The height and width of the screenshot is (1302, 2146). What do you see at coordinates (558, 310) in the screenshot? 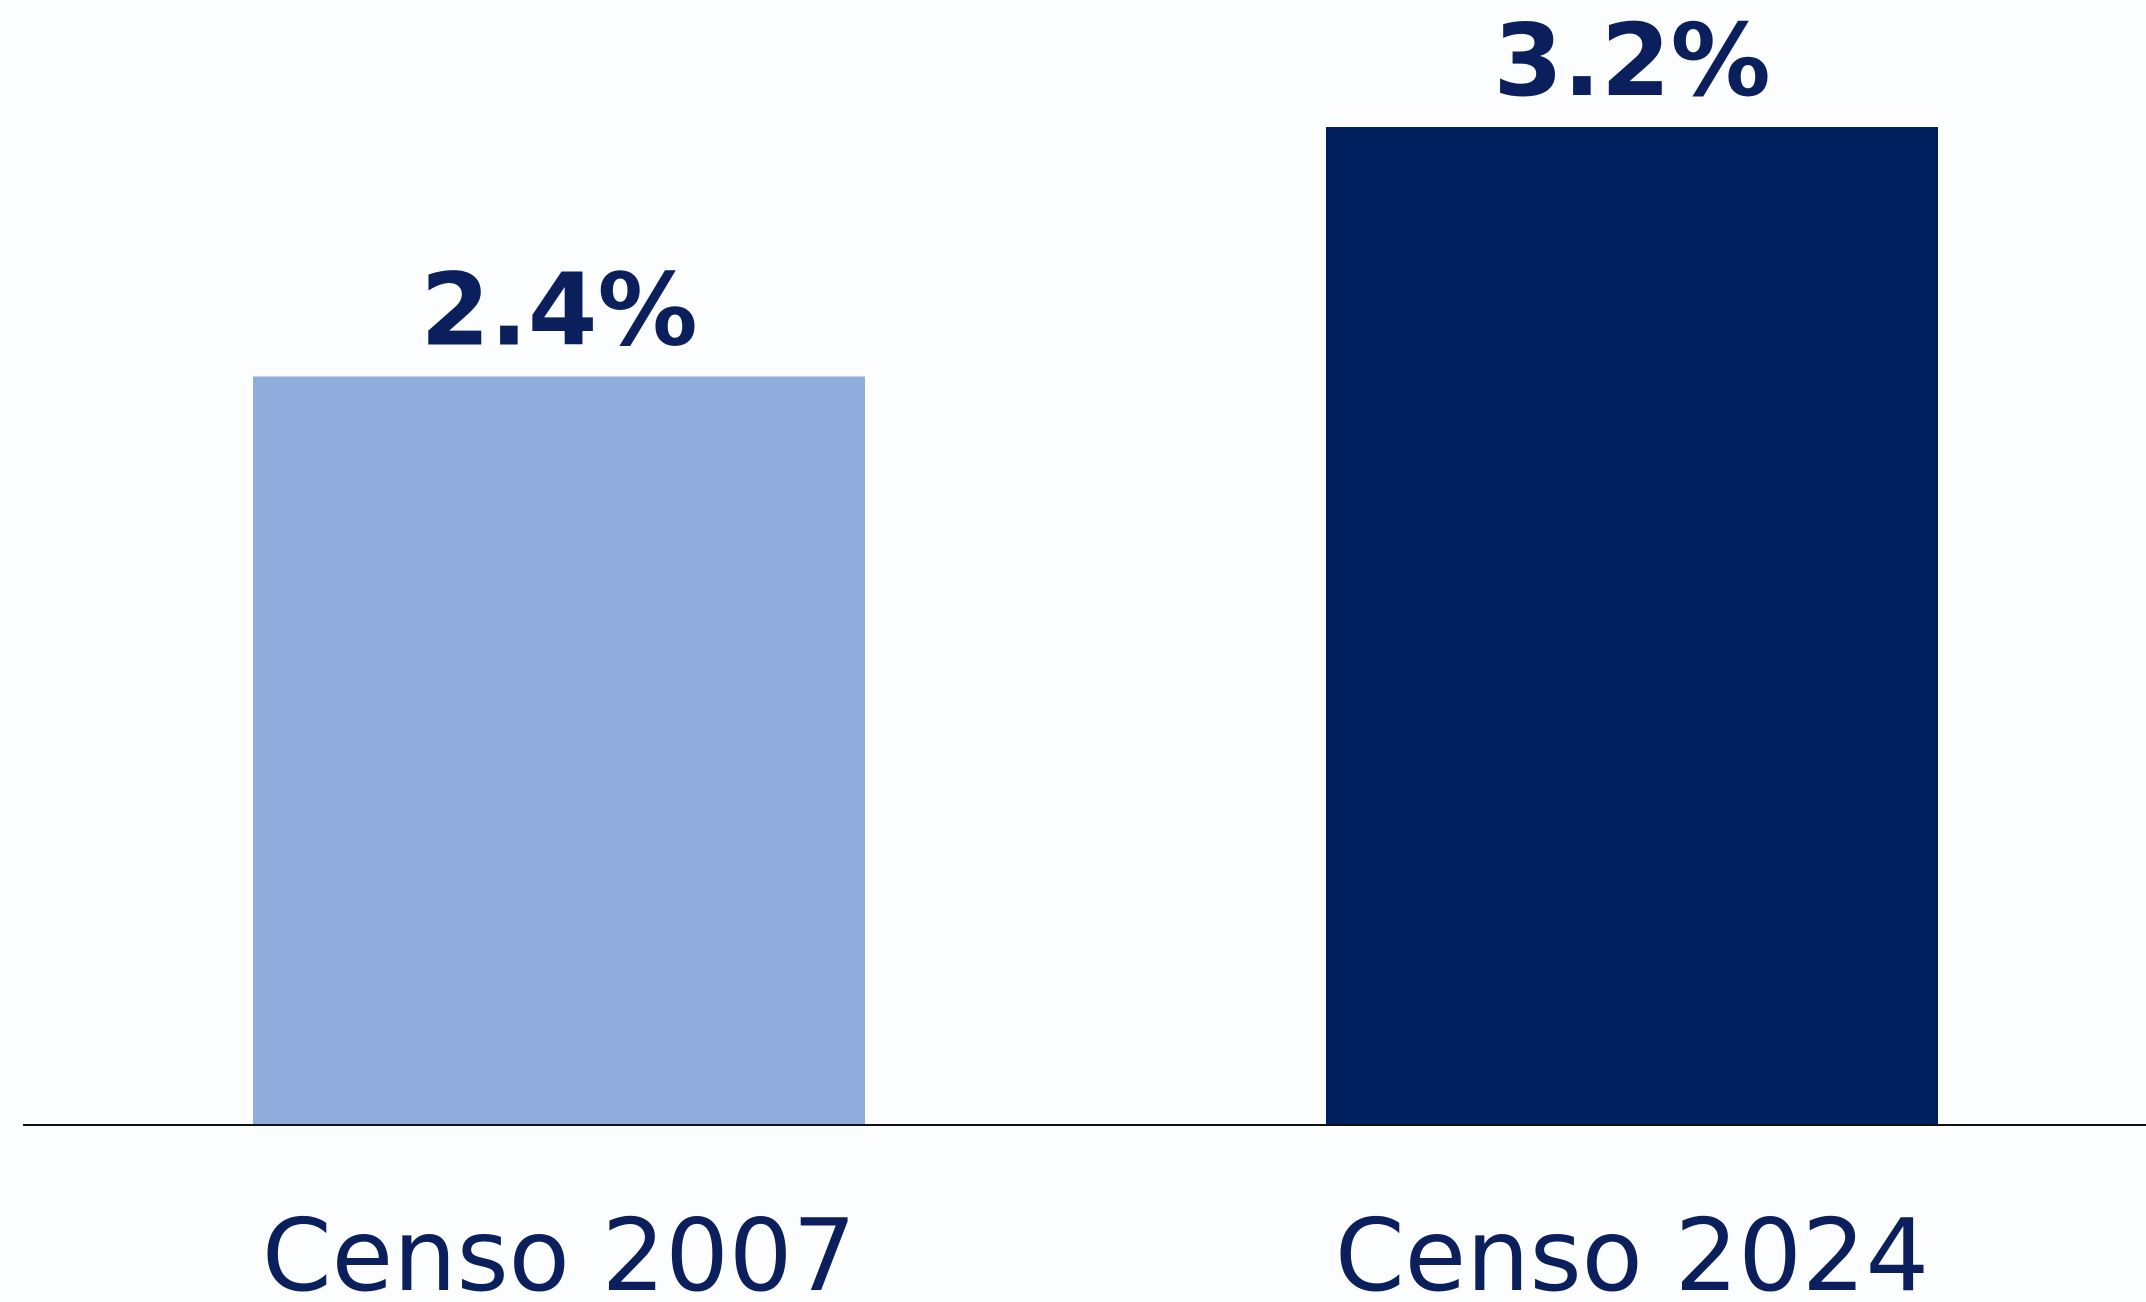
I see `value-label: 2.4%` at bounding box center [558, 310].